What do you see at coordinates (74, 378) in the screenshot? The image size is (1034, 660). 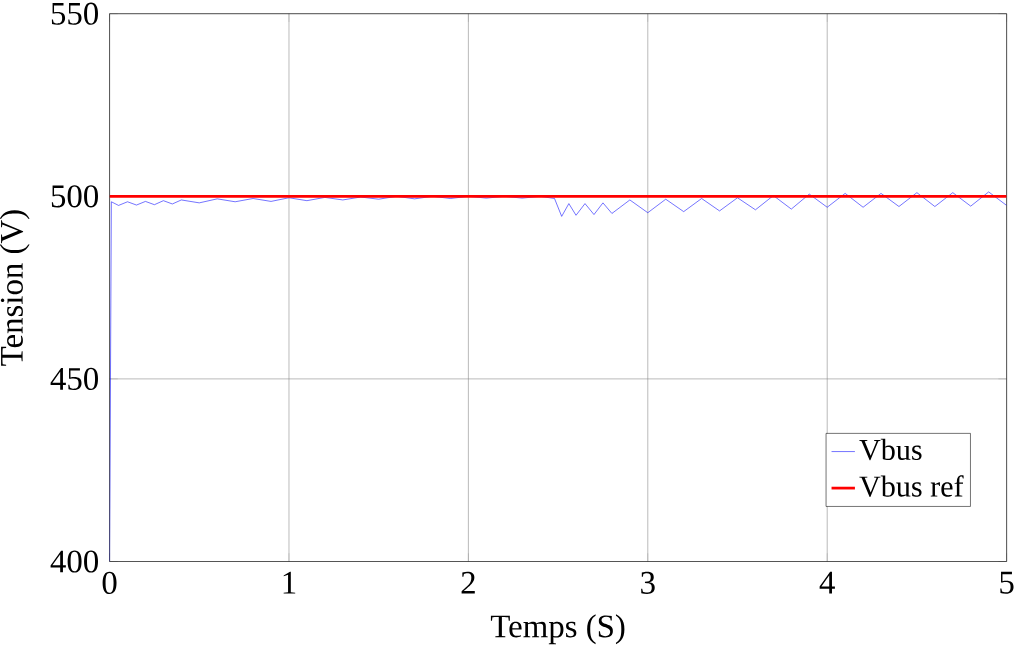 I see `y-tick-label: 450` at bounding box center [74, 378].